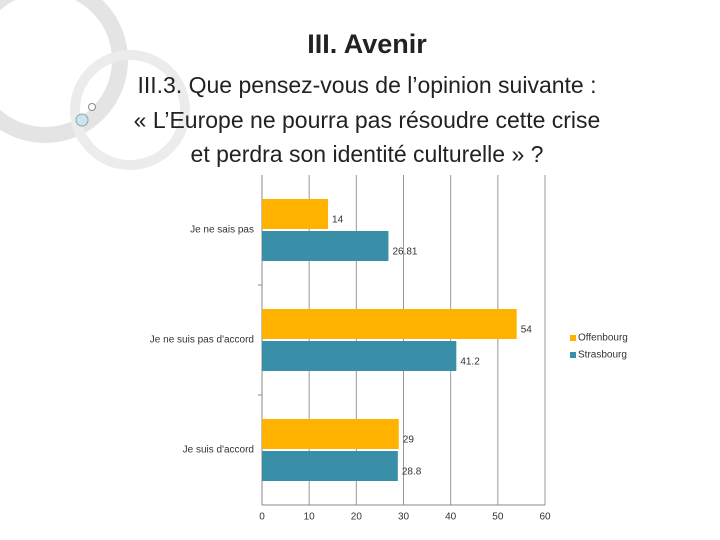 Image resolution: width=720 pixels, height=540 pixels. I want to click on legend-label: Offenbourg, so click(603, 338).